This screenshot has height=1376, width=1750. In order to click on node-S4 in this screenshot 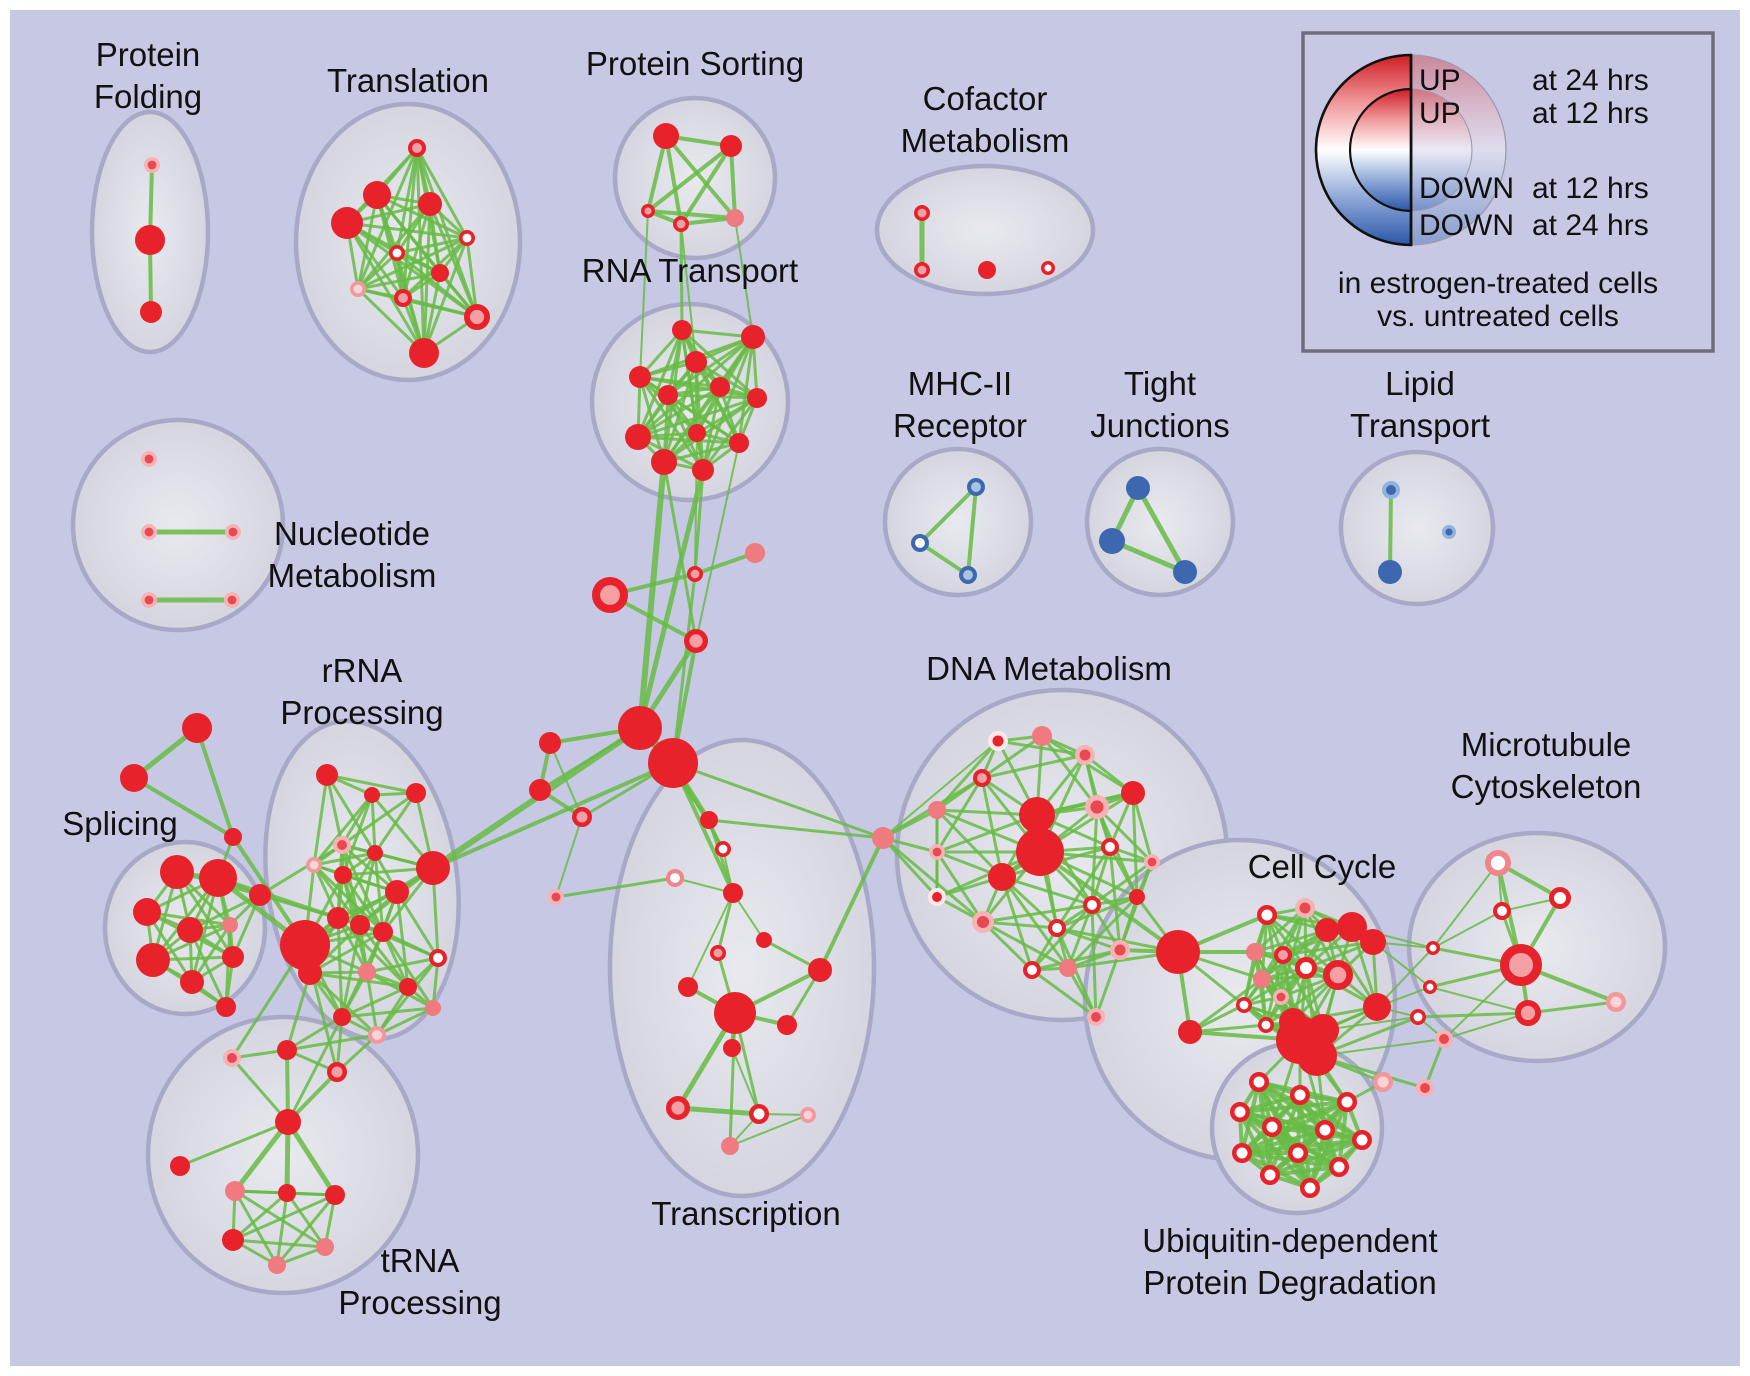, I will do `click(230, 925)`.